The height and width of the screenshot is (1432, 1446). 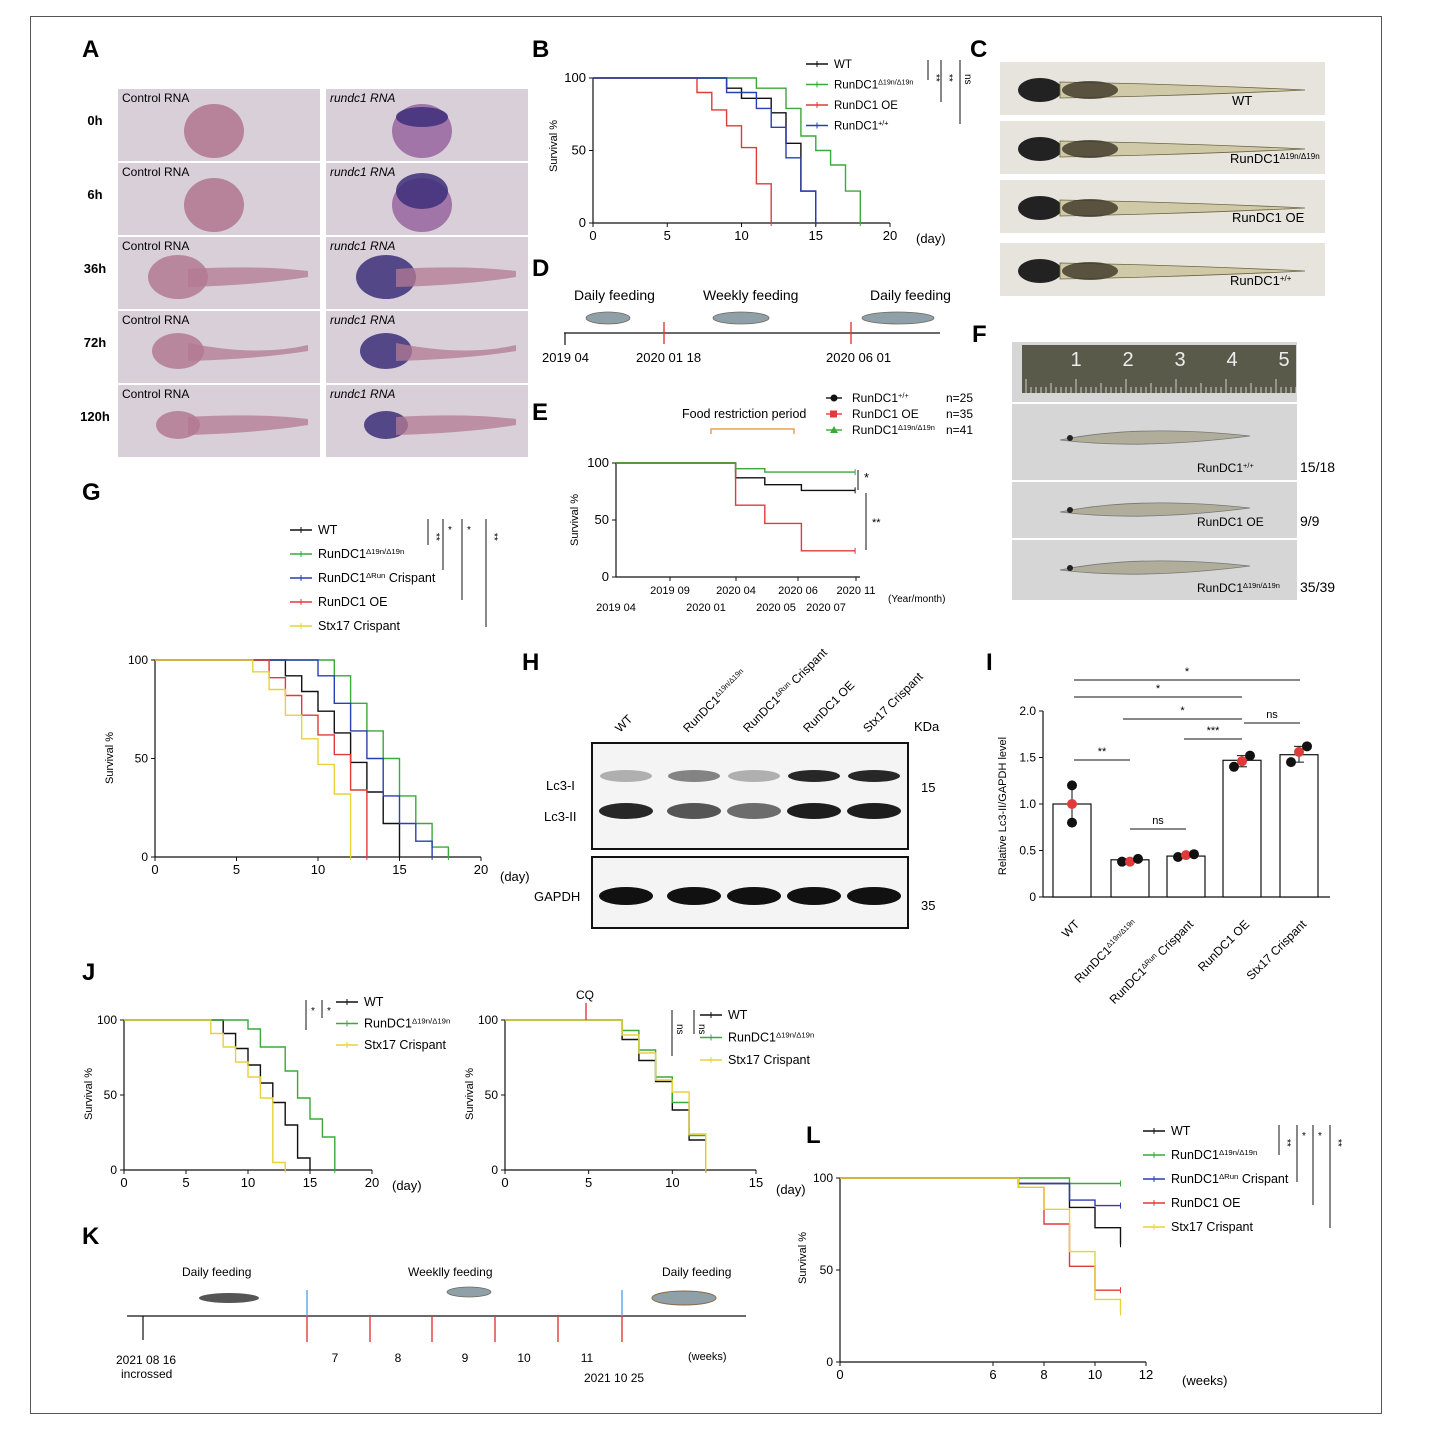 What do you see at coordinates (928, 787) in the screenshot?
I see `panel-h-weight-0: 15` at bounding box center [928, 787].